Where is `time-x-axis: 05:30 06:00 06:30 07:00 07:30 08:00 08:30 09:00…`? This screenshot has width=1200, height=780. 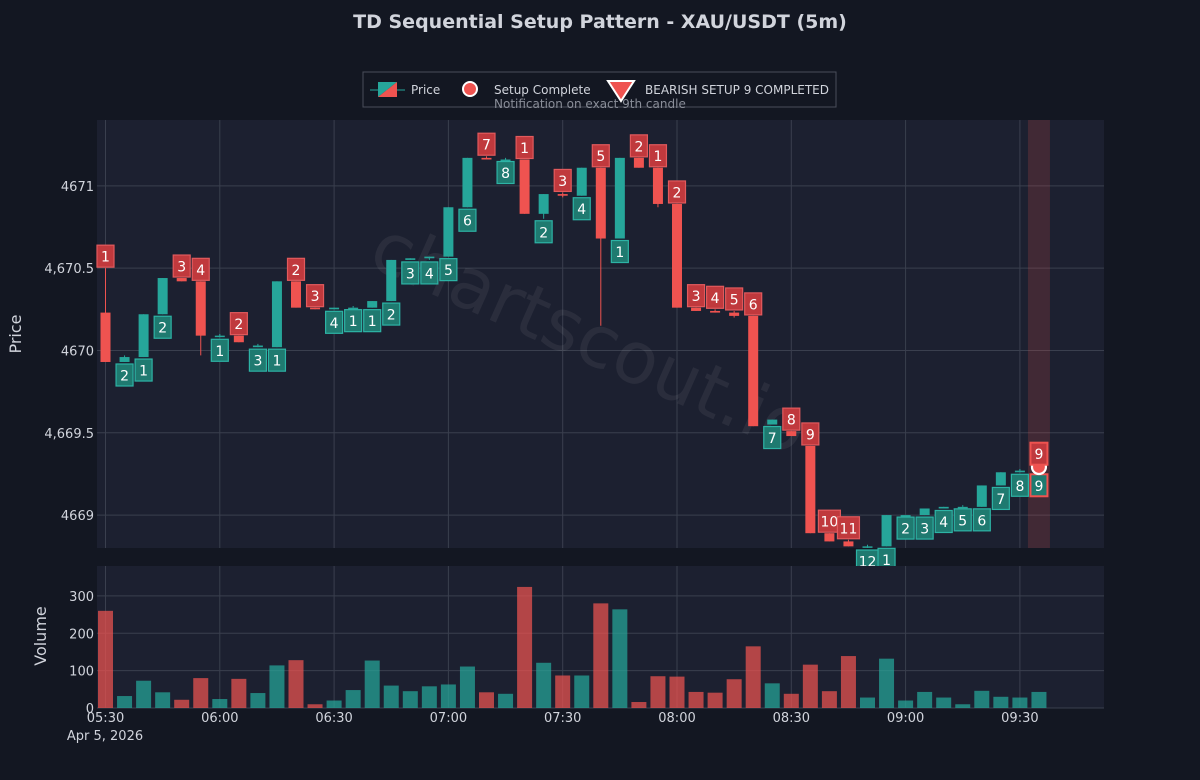
time-x-axis: 05:30 06:00 06:30 07:00 07:30 08:00 08:30 09:00… is located at coordinates (563, 718).